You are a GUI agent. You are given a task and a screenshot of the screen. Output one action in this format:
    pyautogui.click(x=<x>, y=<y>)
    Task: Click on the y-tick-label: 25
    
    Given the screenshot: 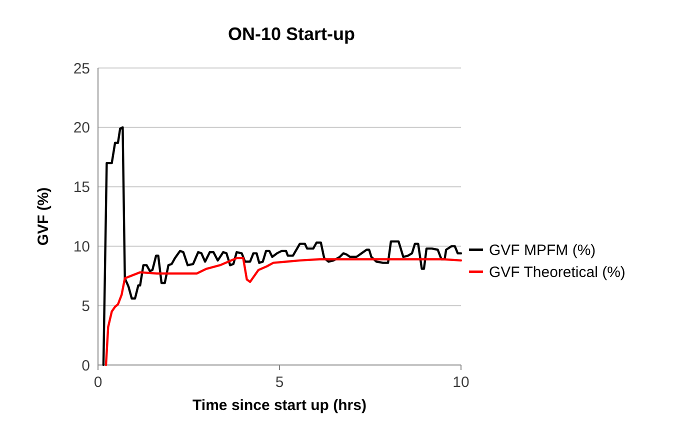 What is the action you would take?
    pyautogui.click(x=81, y=69)
    